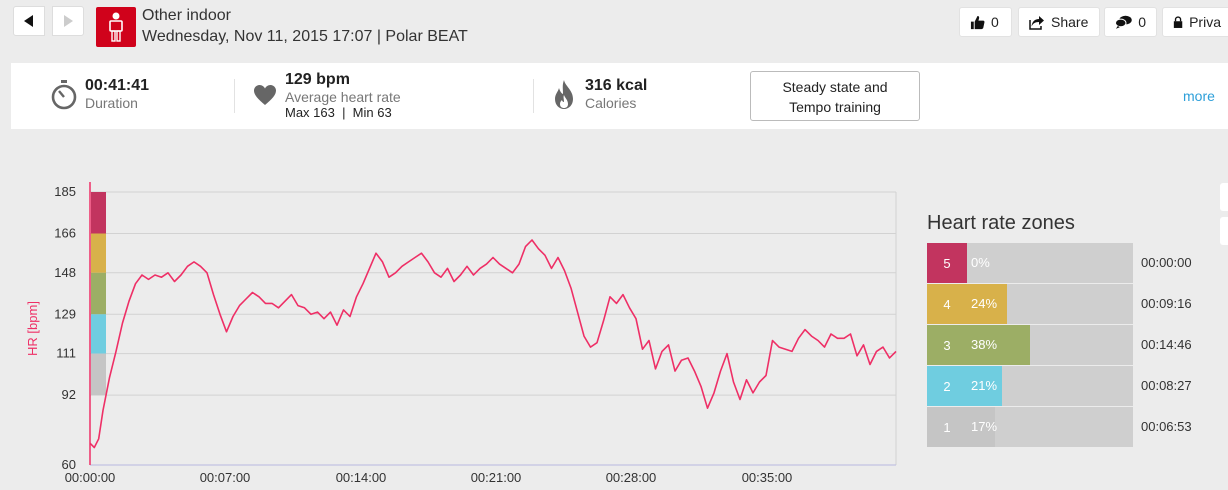  What do you see at coordinates (1166, 262) in the screenshot?
I see `zone-time: 00:00:00` at bounding box center [1166, 262].